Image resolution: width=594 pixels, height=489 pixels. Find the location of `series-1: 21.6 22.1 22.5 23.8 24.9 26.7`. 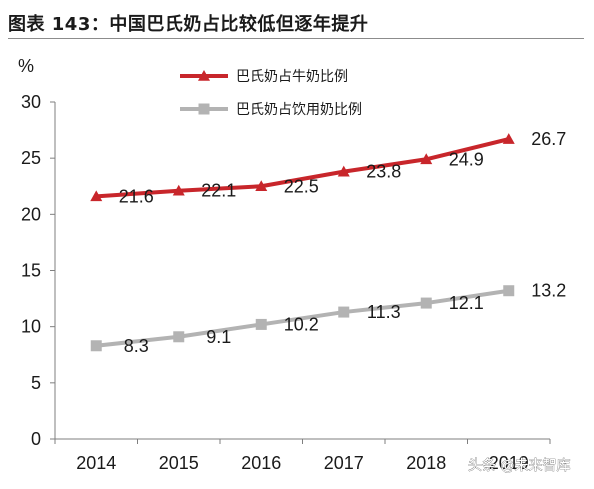

series-1: 21.6 22.1 22.5 23.8 24.9 26.7 is located at coordinates (328, 167).